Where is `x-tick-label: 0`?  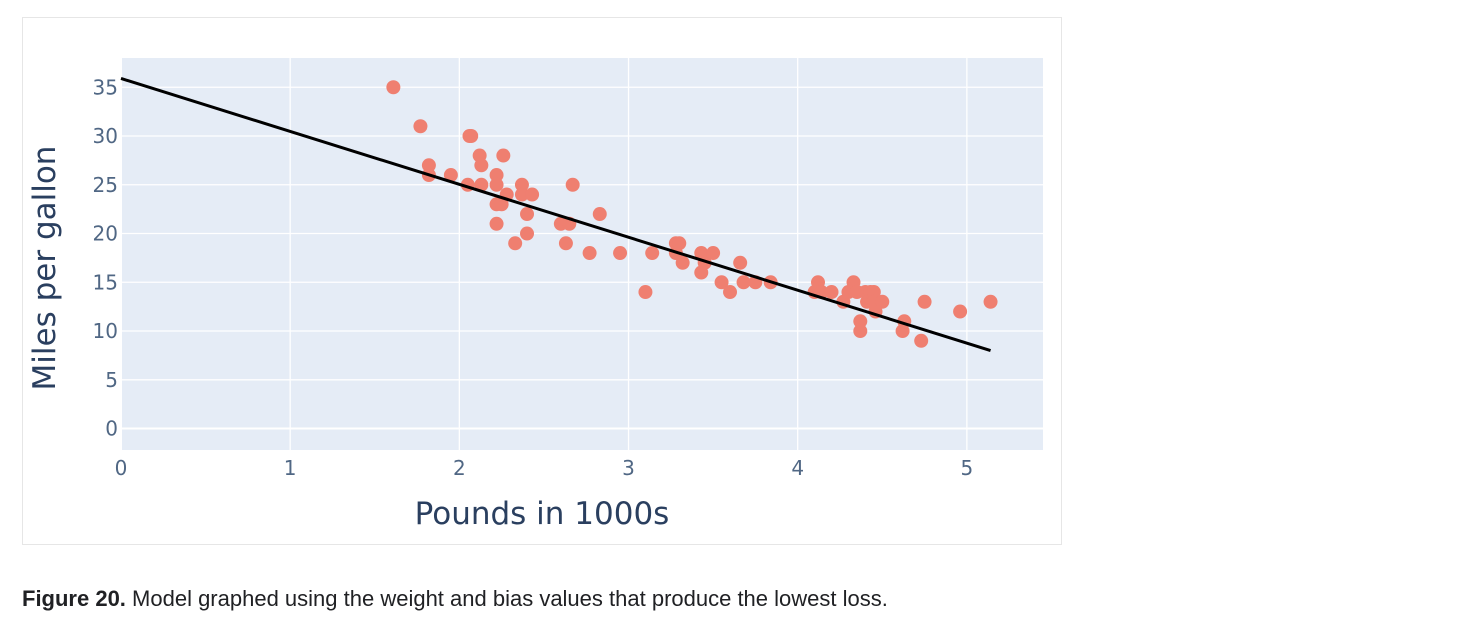
x-tick-label: 0 is located at coordinates (121, 468).